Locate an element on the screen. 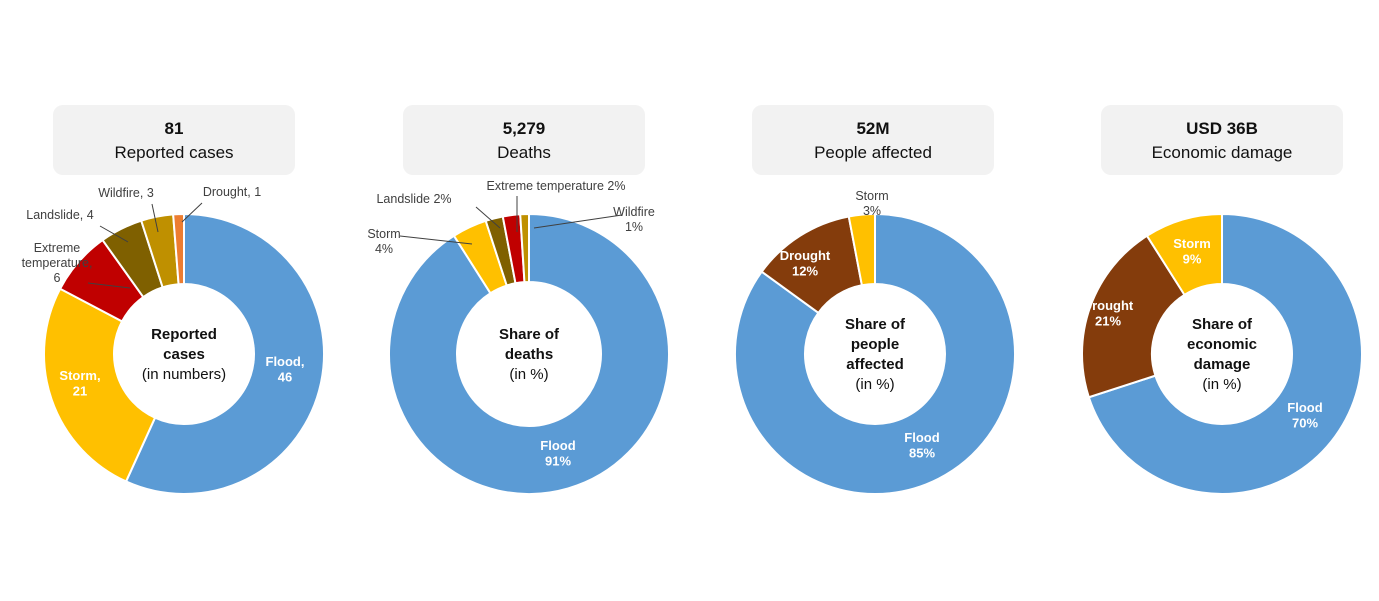 The width and height of the screenshot is (1379, 601). label-line: 21 is located at coordinates (80, 391).